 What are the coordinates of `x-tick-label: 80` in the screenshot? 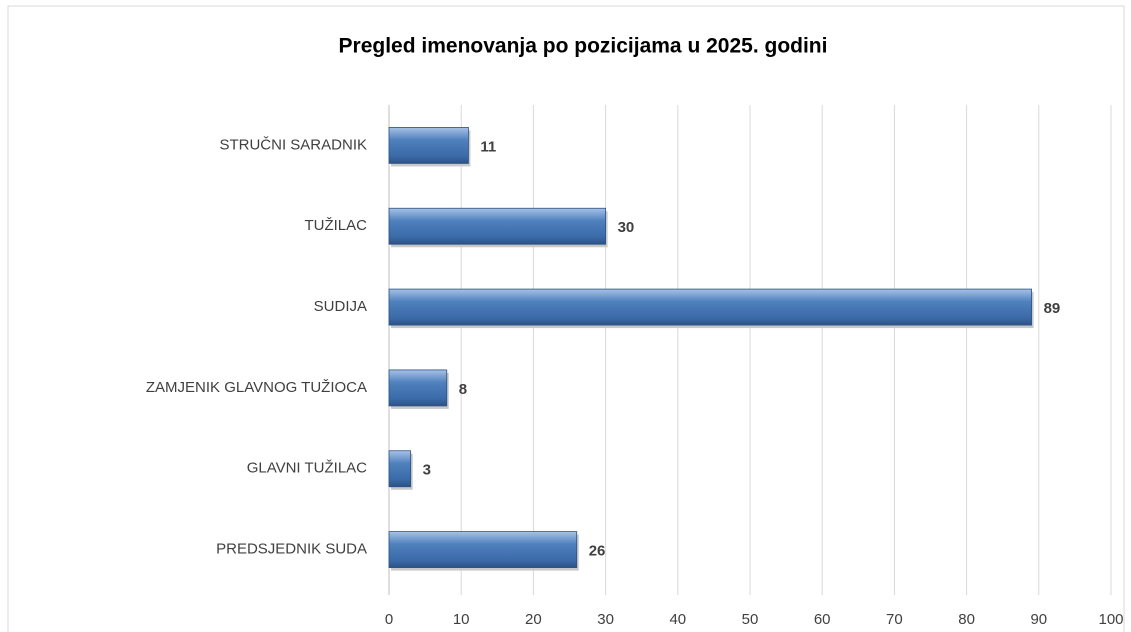 It's located at (966, 619).